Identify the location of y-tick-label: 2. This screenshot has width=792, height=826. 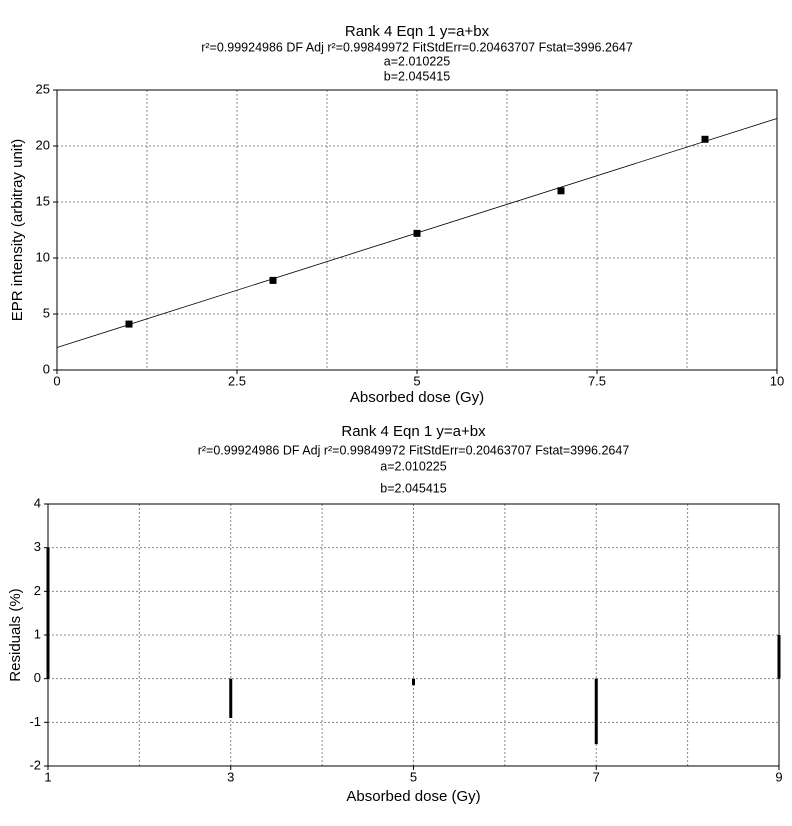
(37, 590).